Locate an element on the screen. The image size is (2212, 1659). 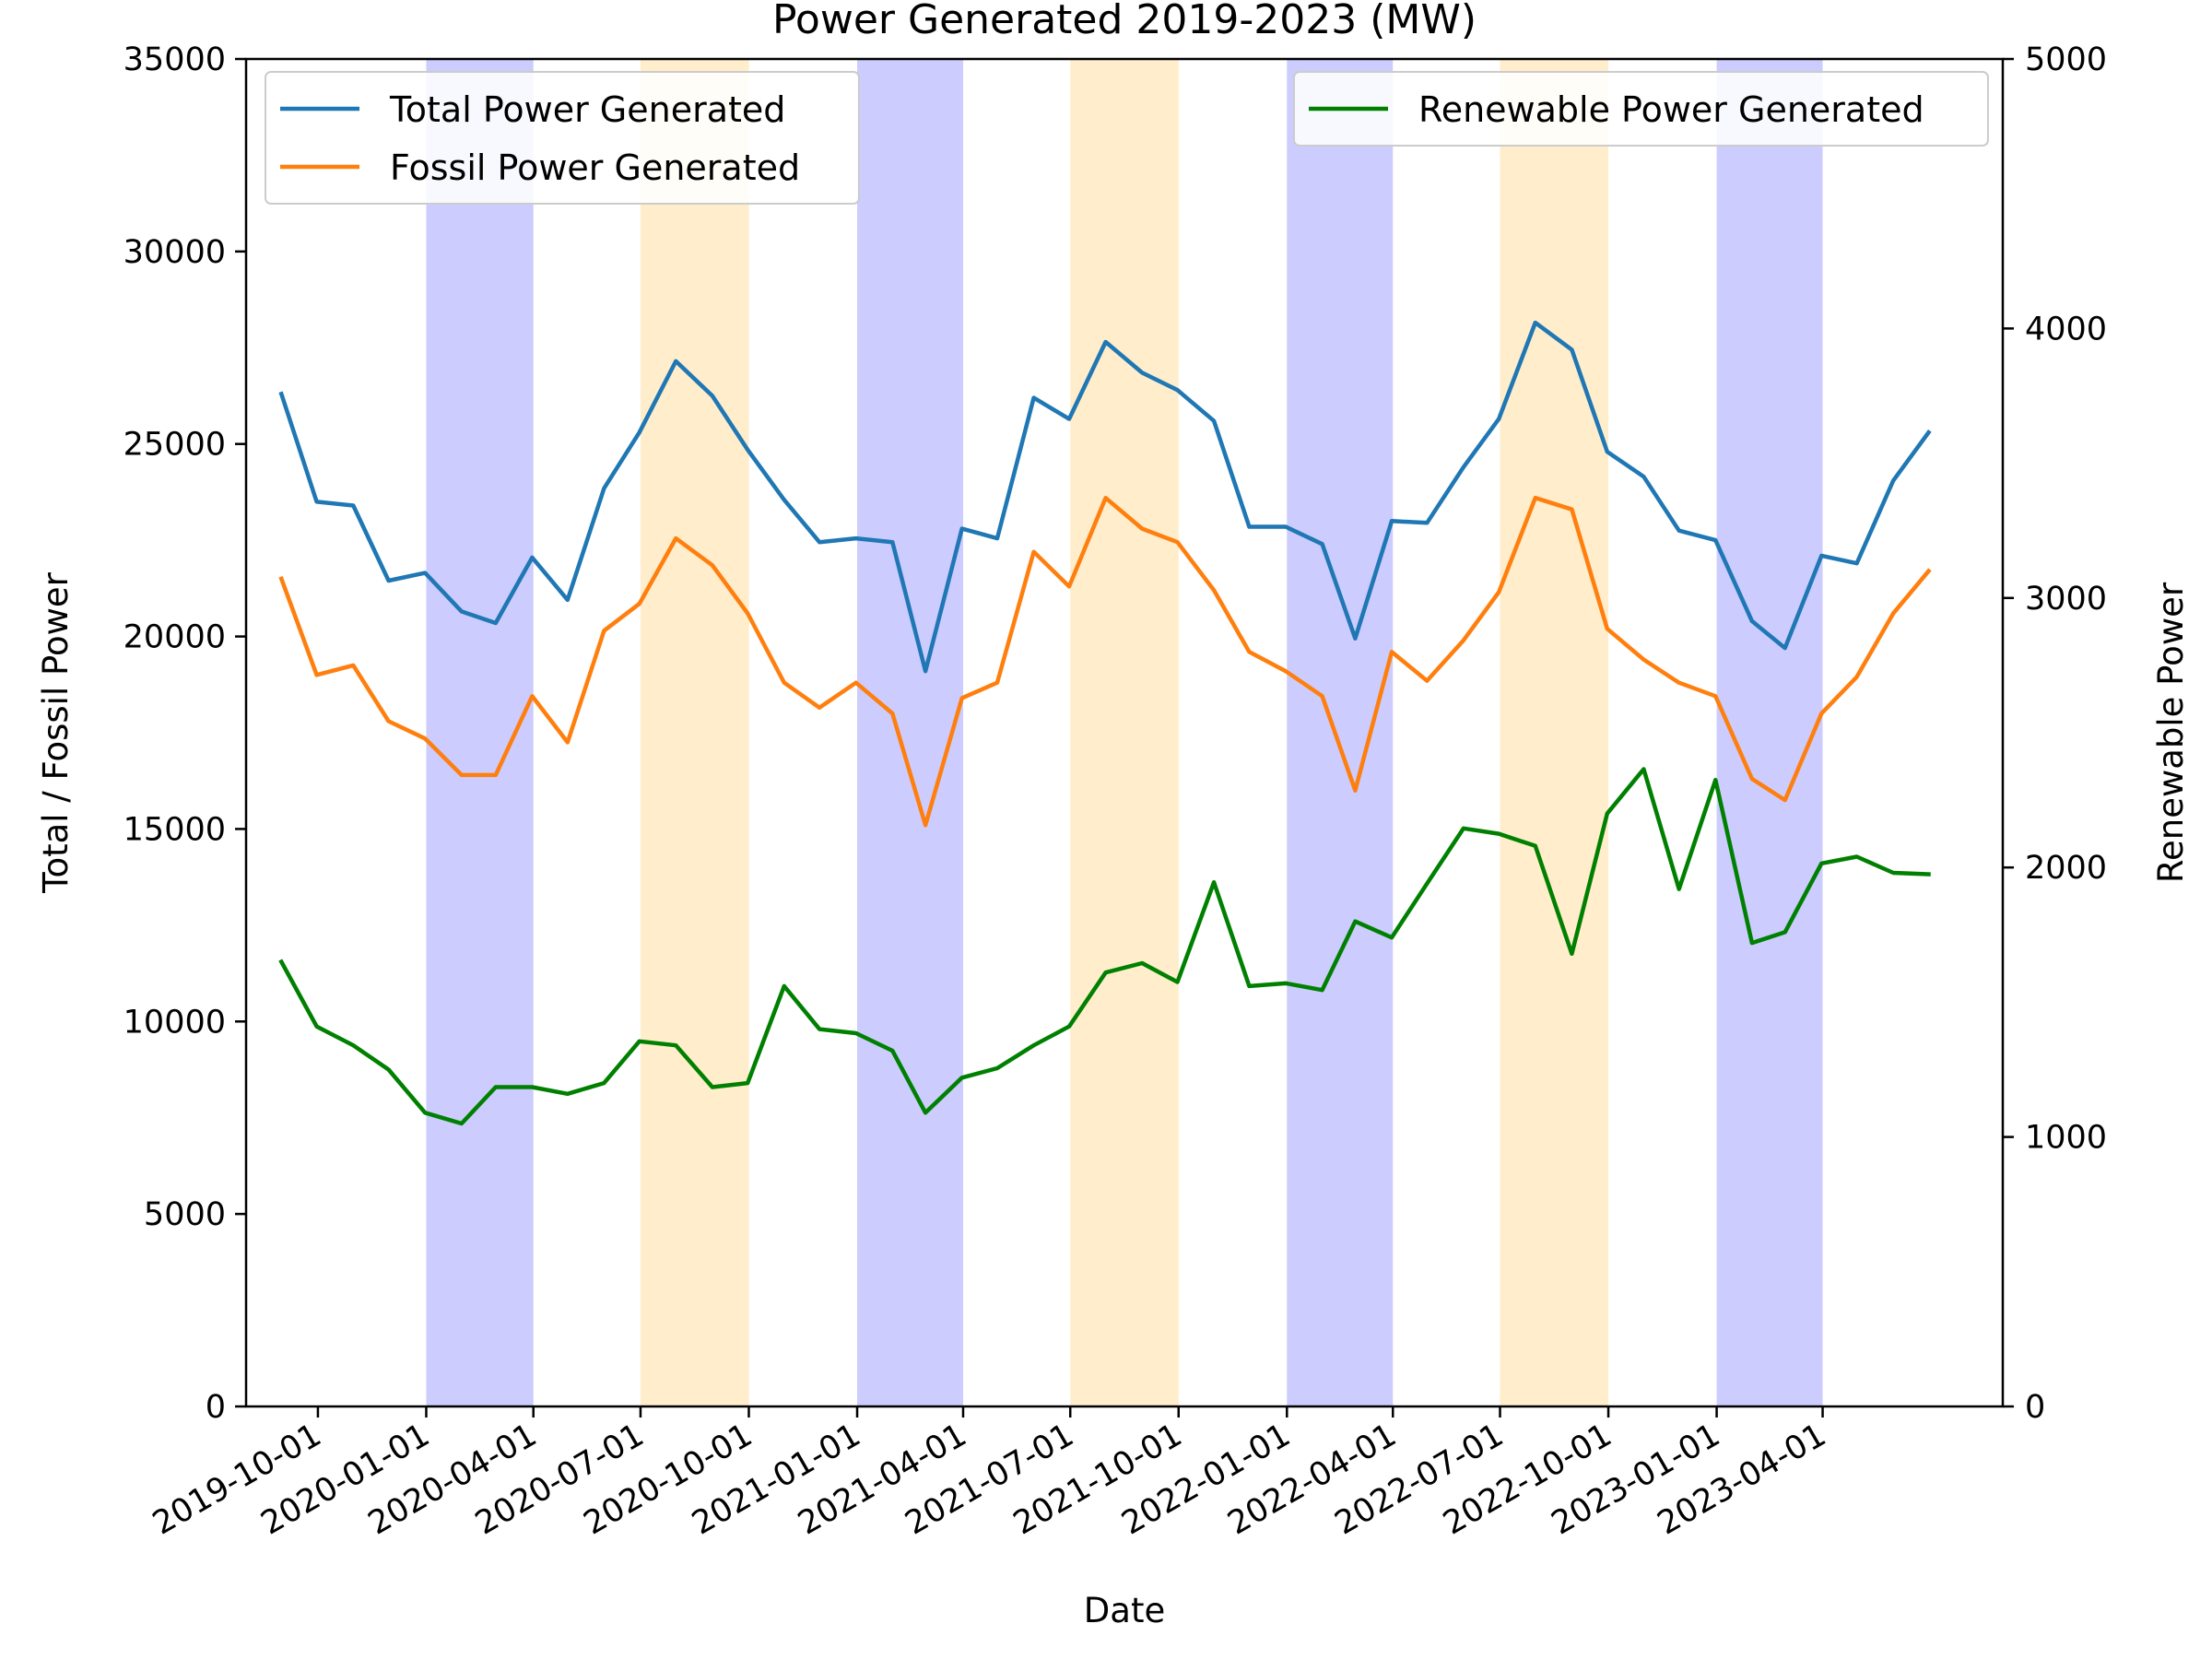
left-tick-label: 25000 is located at coordinates (175, 445).